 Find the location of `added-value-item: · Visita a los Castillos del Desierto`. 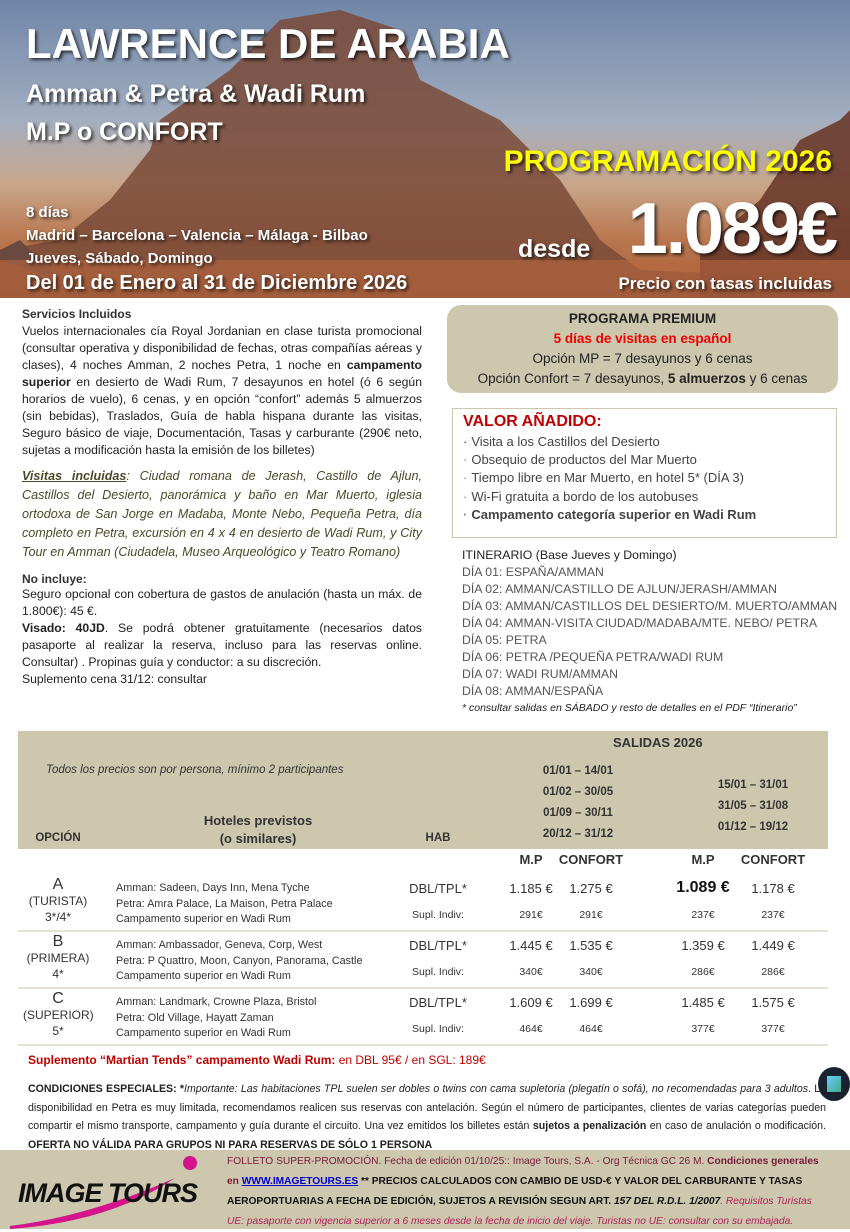

added-value-item: · Visita a los Castillos del Desierto is located at coordinates (561, 441).